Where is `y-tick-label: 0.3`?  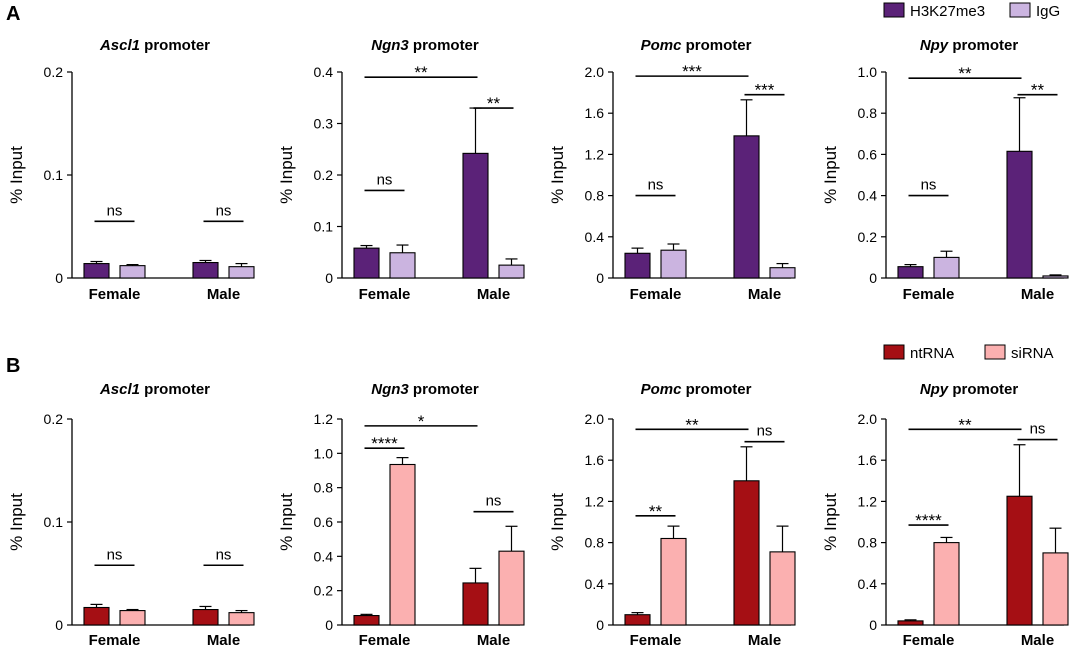
y-tick-label: 0.3 is located at coordinates (324, 124).